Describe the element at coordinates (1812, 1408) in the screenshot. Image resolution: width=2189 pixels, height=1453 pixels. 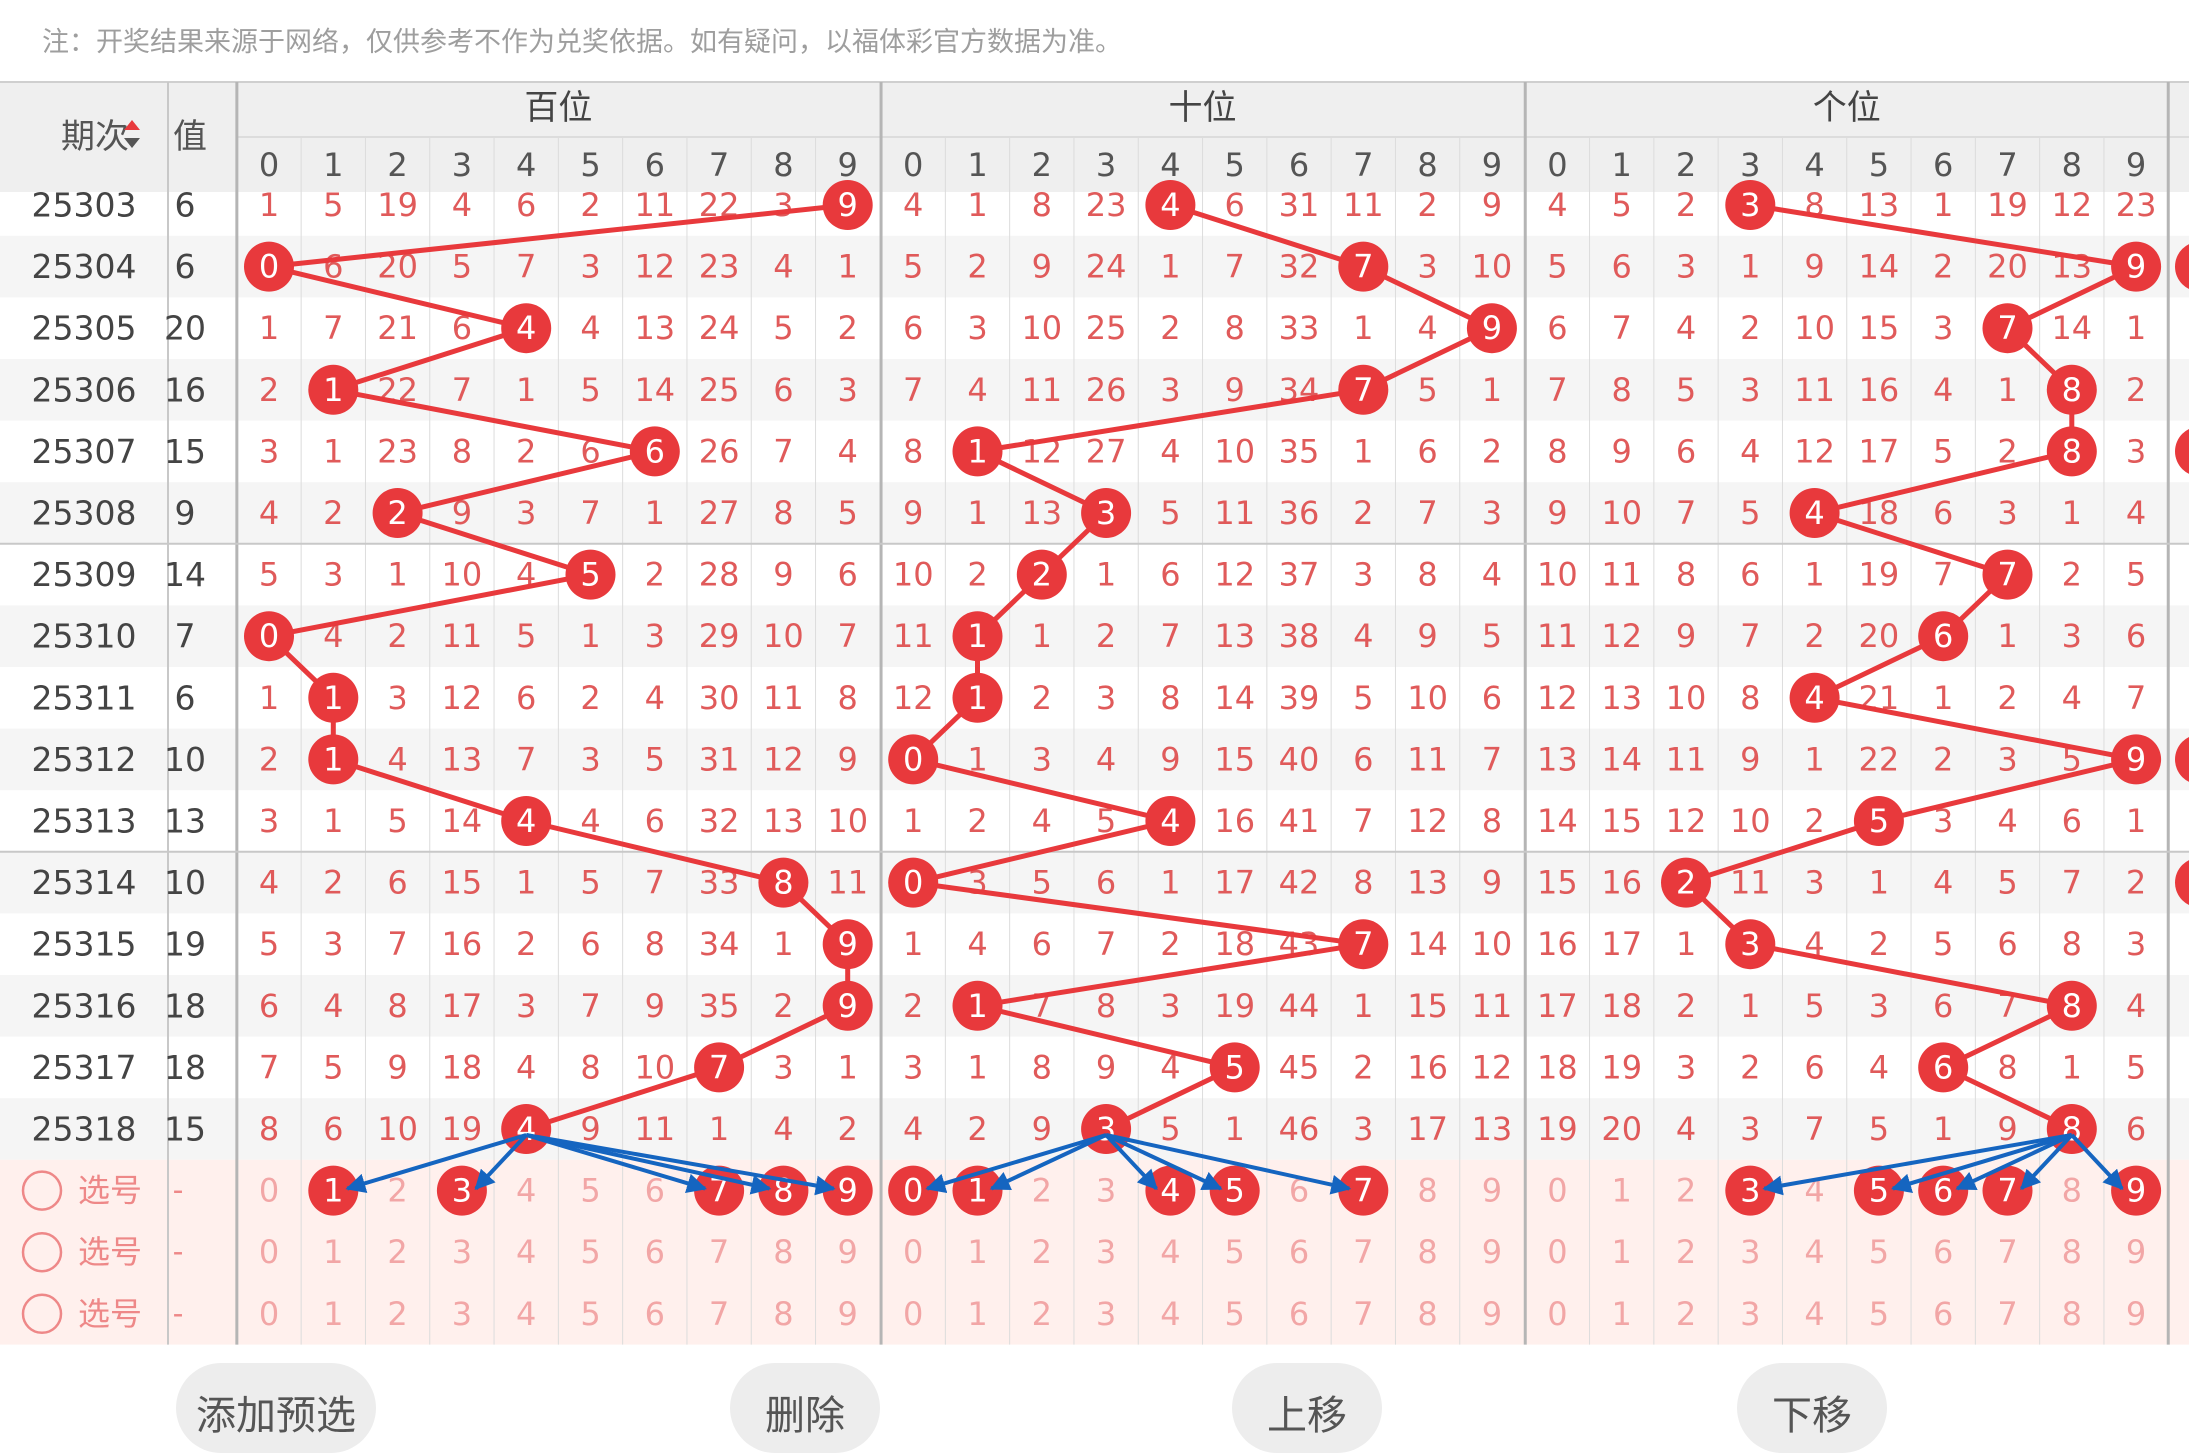
I see `move-down-button: 下移` at that location.